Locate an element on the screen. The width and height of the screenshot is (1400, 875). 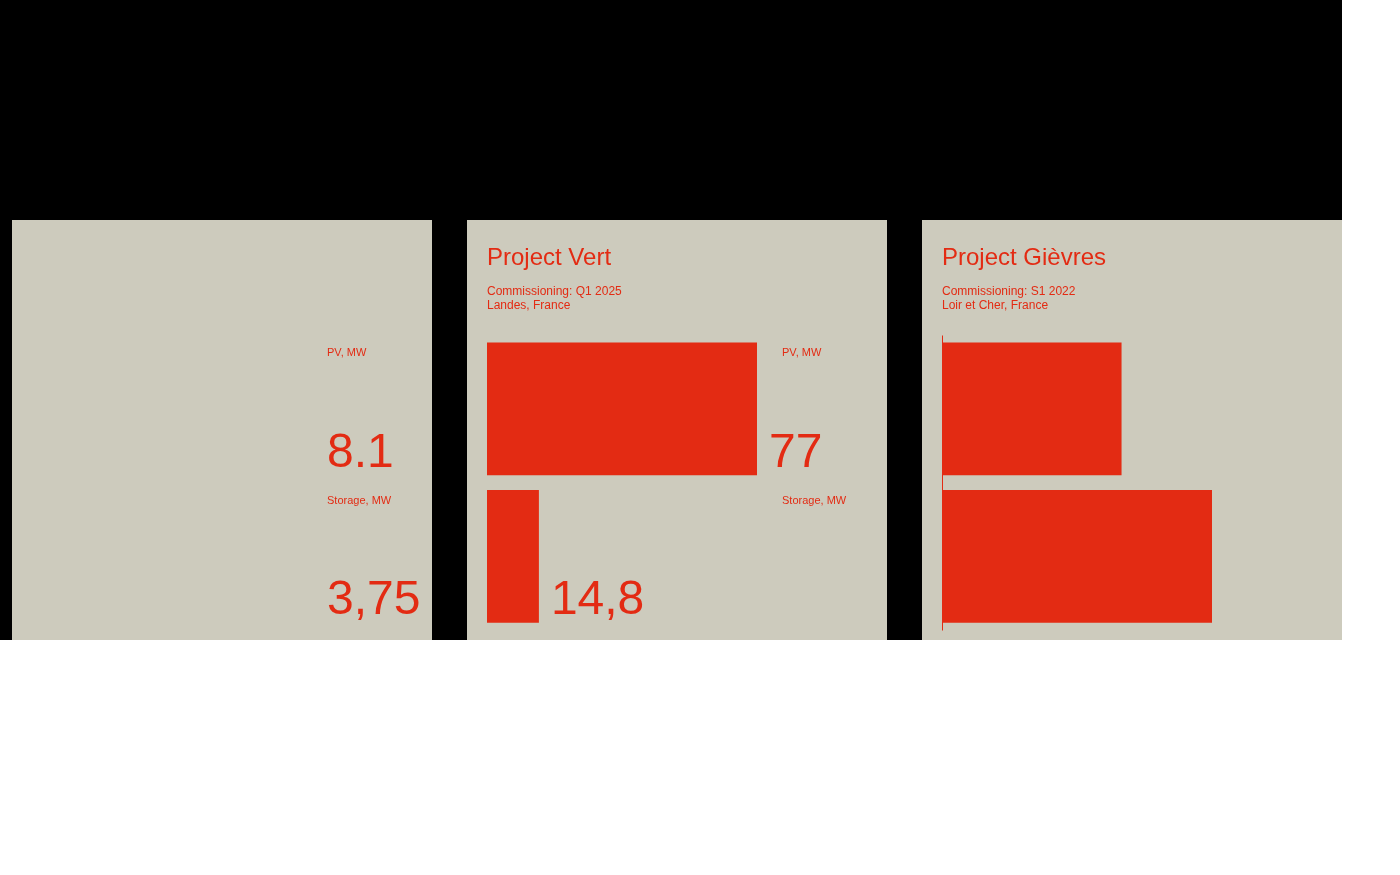
text: 8.1 is located at coordinates (360, 450).